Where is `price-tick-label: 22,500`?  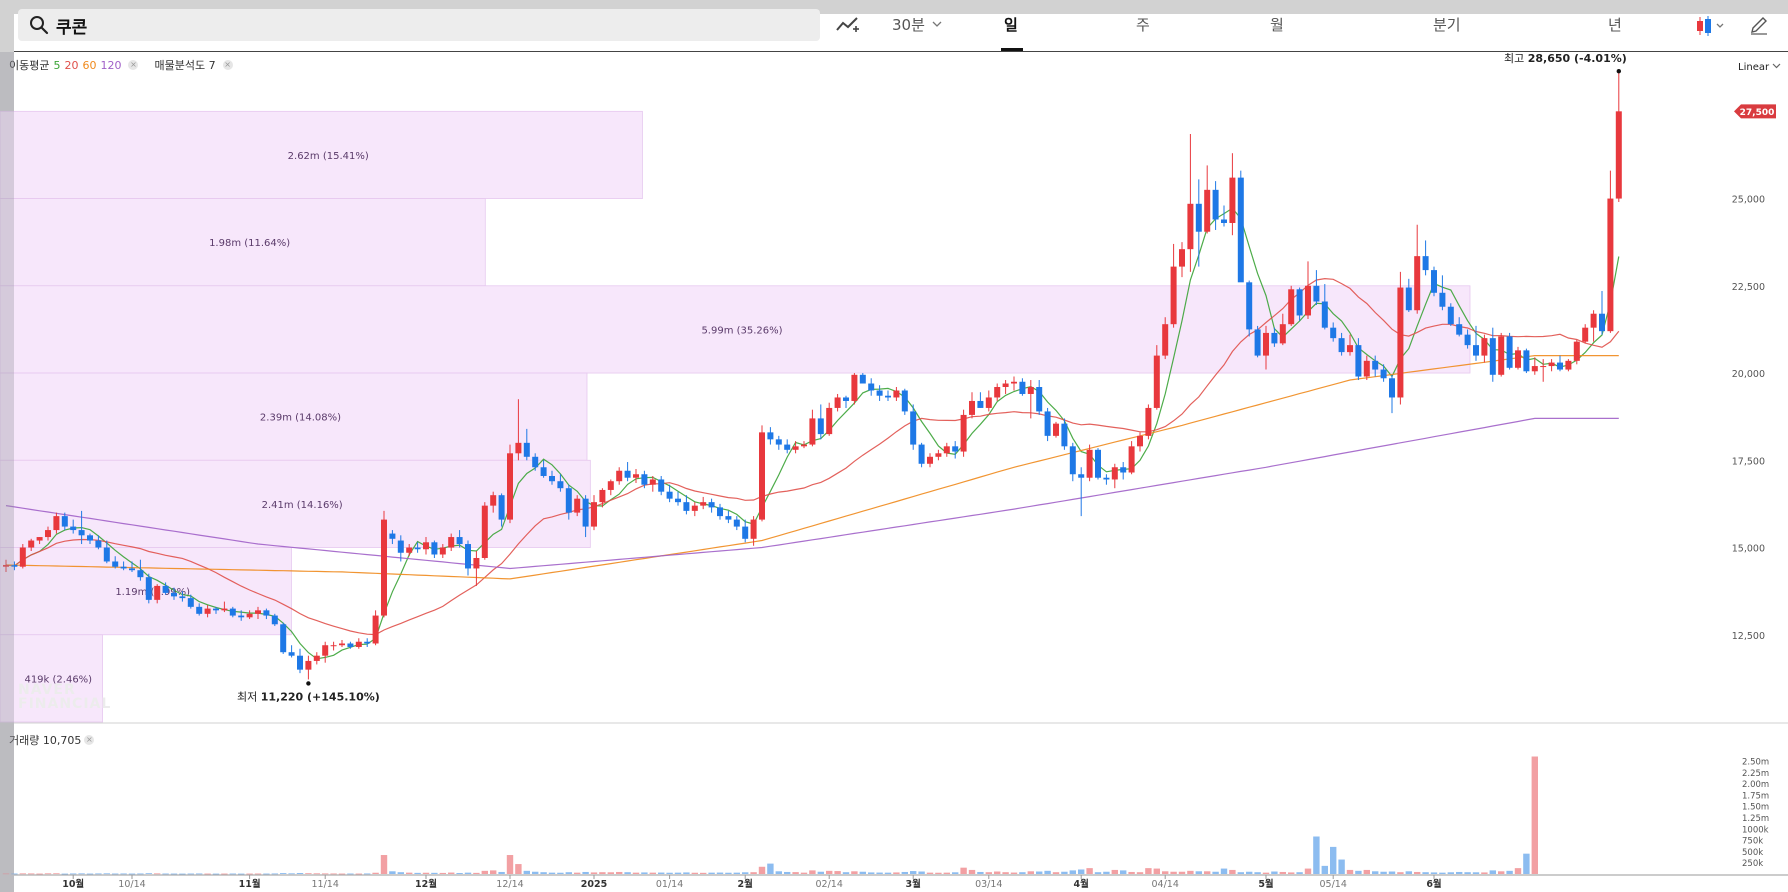 price-tick-label: 22,500 is located at coordinates (1748, 287).